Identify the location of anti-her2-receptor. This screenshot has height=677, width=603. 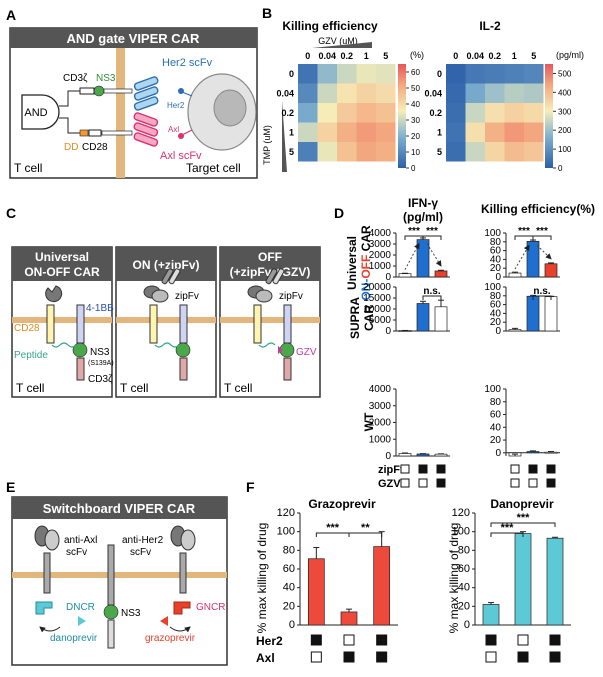
(183, 570).